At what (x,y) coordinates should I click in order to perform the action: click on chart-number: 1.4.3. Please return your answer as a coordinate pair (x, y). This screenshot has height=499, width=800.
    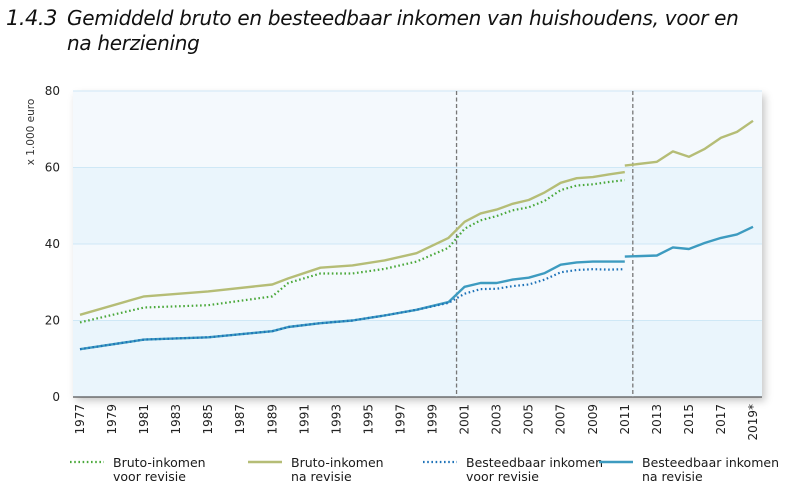
    Looking at the image, I should click on (31, 18).